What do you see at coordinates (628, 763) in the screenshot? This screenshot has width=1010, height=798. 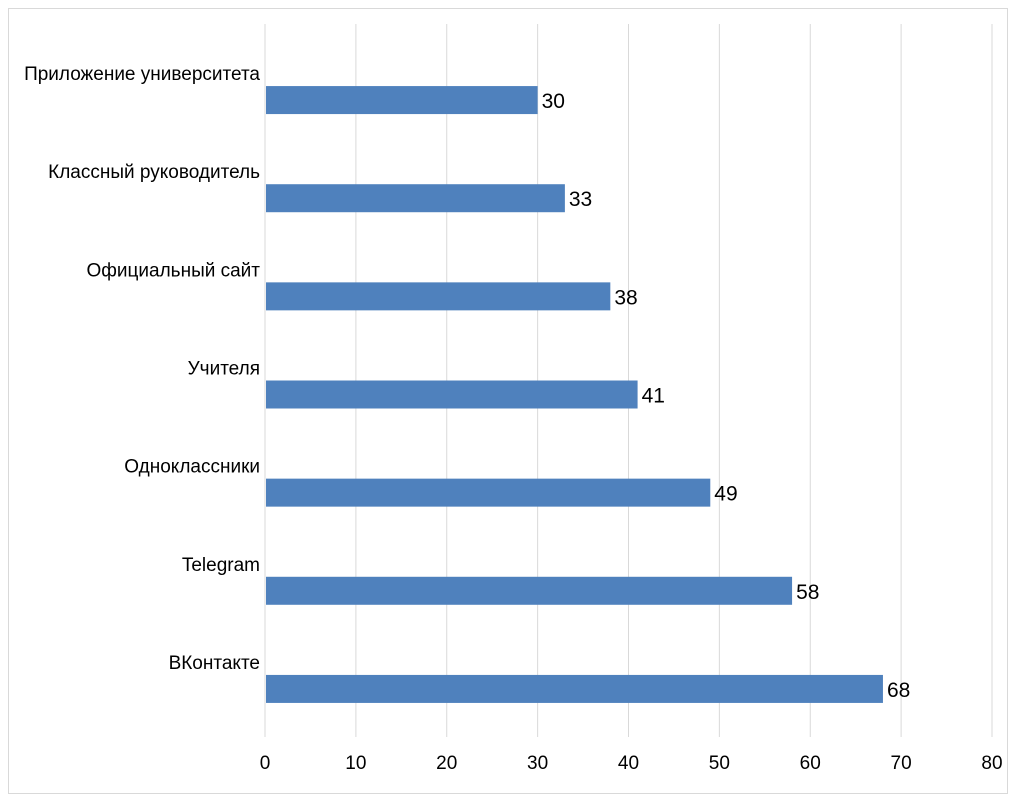 I see `x-tick-label: 40` at bounding box center [628, 763].